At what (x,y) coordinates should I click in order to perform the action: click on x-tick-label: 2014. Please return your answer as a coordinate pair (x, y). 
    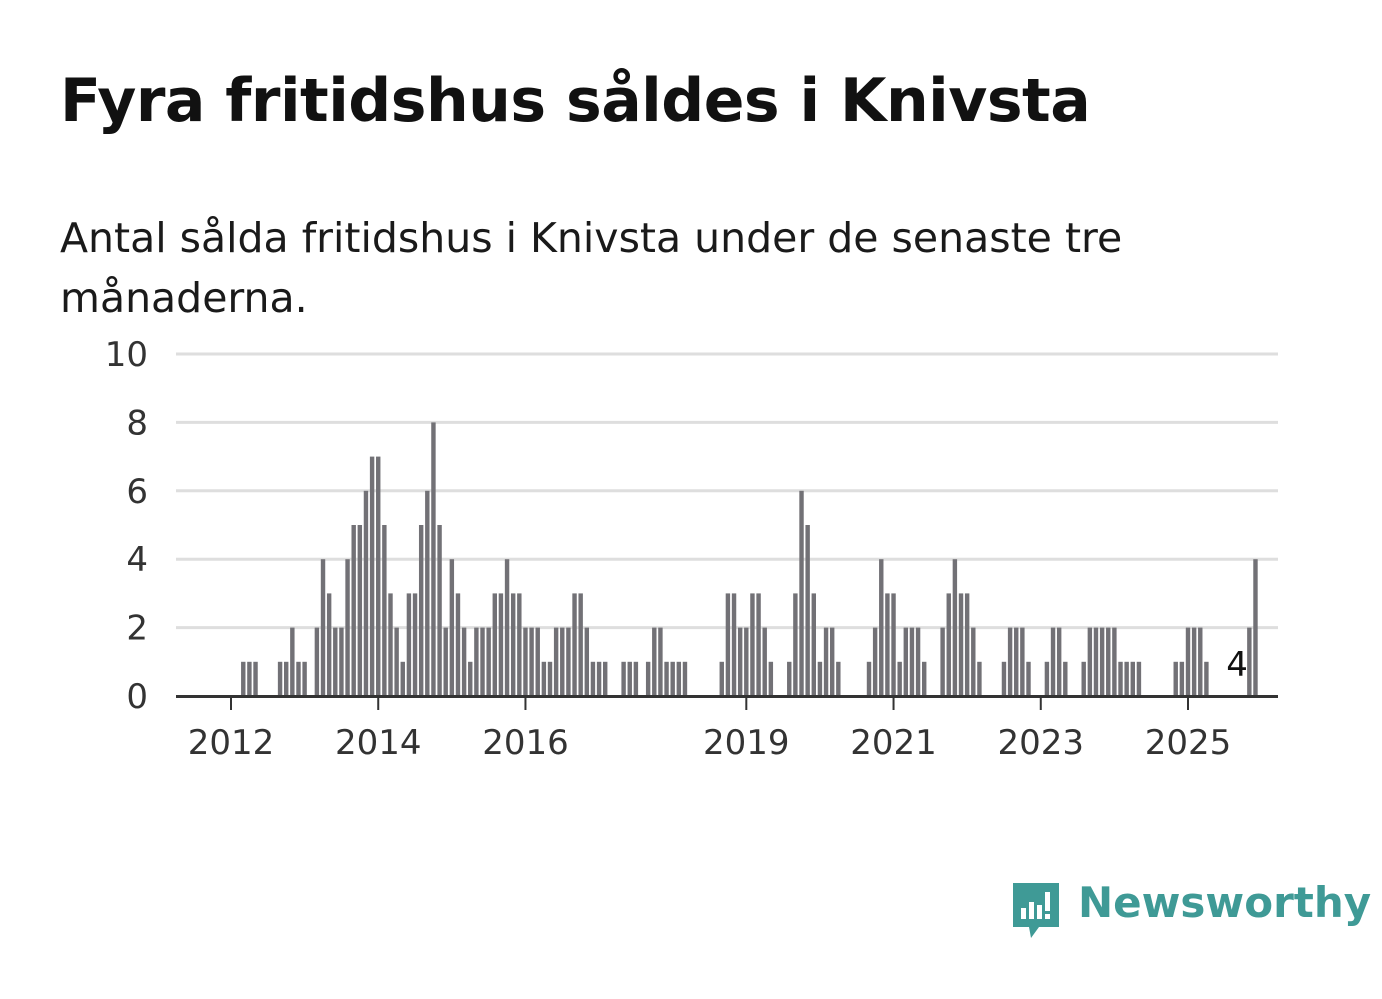
    Looking at the image, I should click on (378, 743).